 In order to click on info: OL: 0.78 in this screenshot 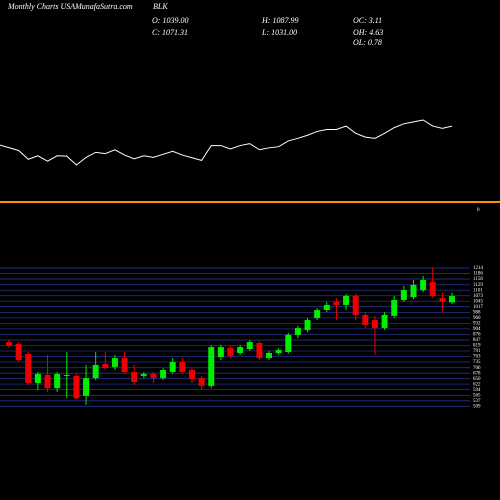, I will do `click(367, 42)`.